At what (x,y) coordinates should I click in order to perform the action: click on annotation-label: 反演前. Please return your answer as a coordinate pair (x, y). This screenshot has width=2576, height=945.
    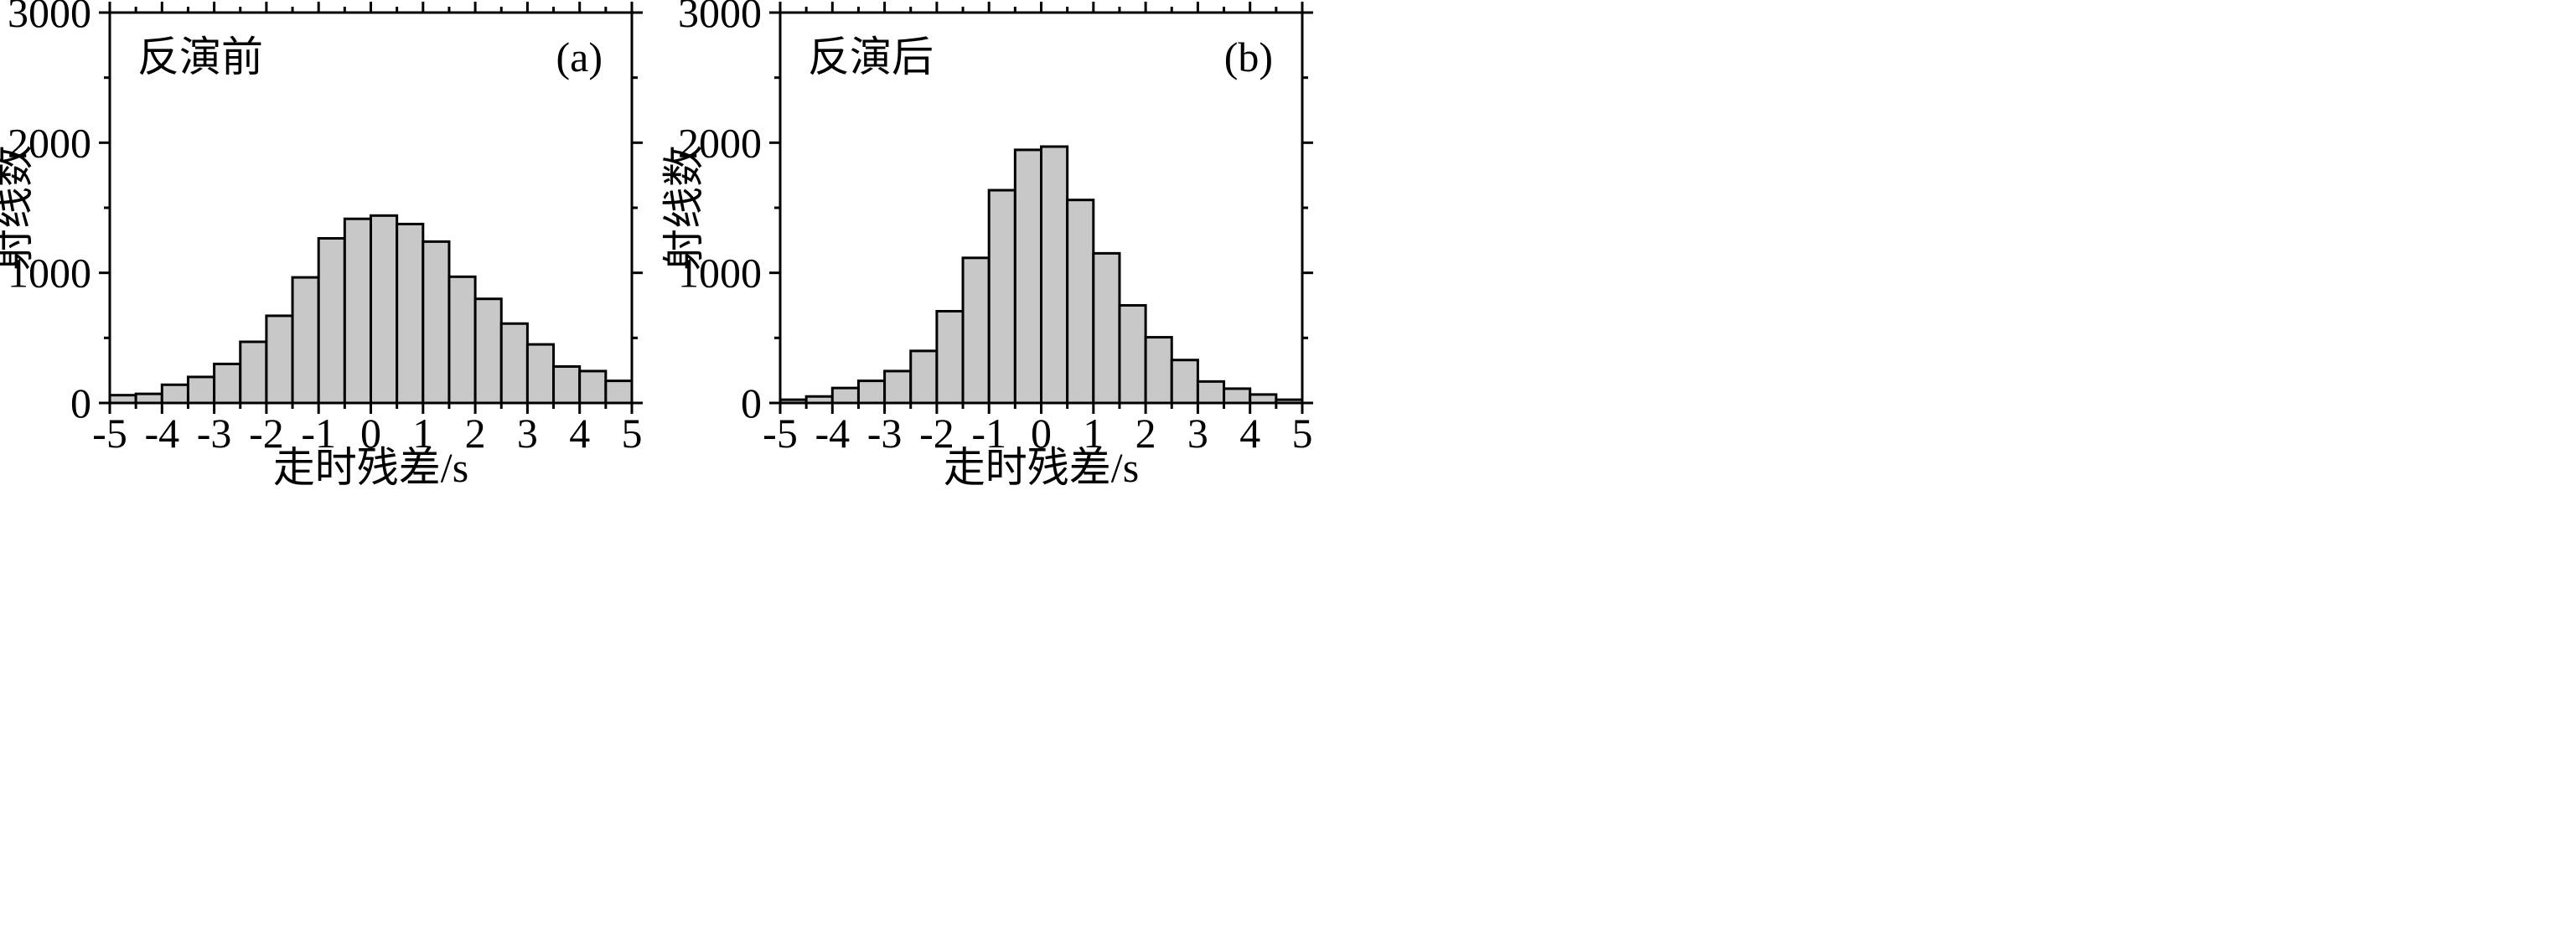
    Looking at the image, I should click on (200, 57).